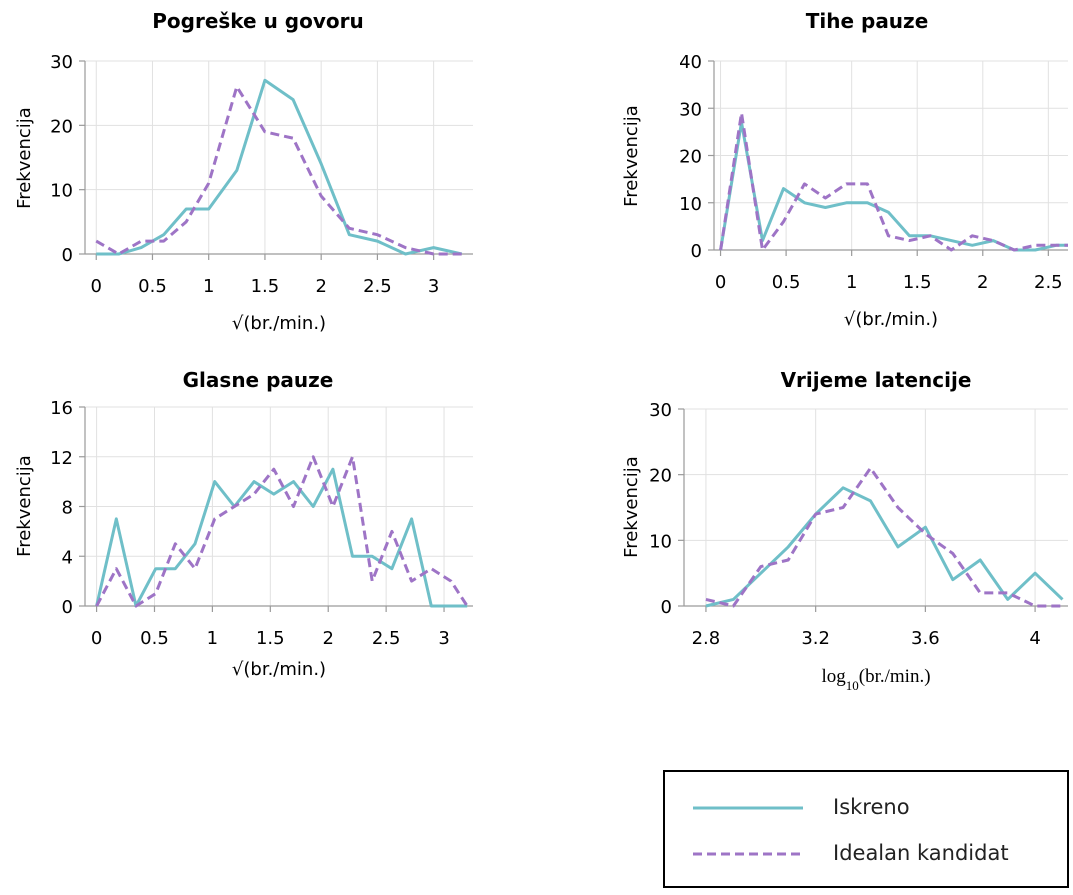  Describe the element at coordinates (67, 508) in the screenshot. I see `y-tick-label: 8` at that location.